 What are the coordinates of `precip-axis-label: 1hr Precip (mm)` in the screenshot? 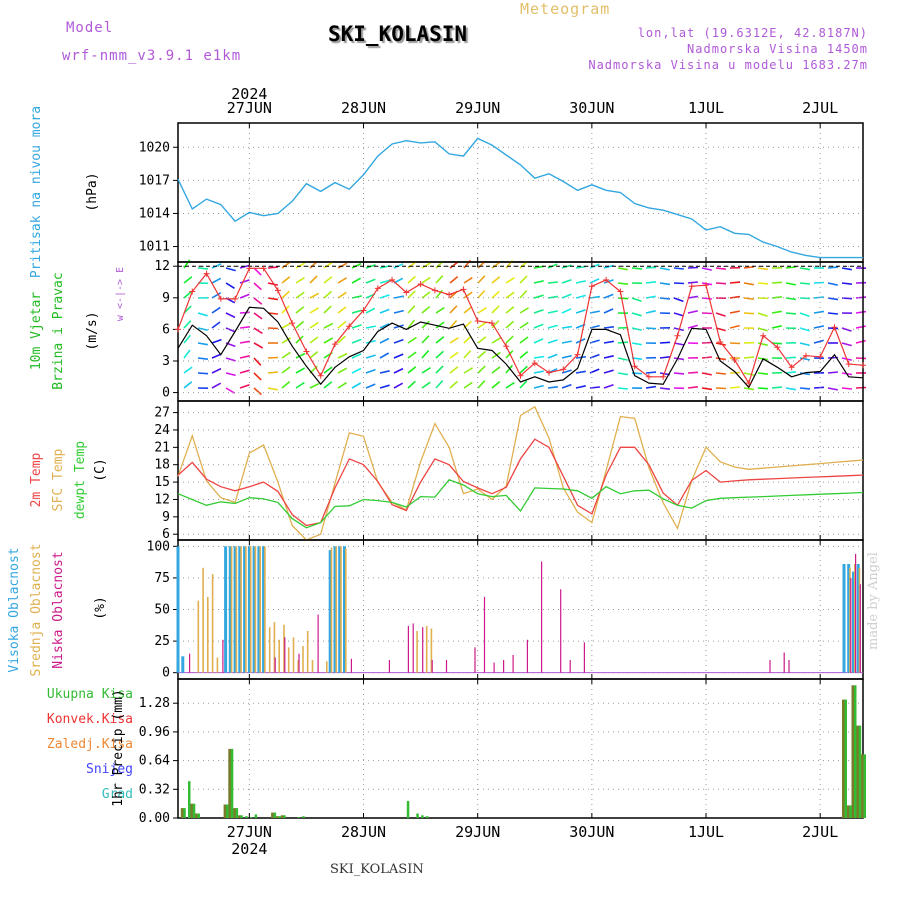 It's located at (118, 747).